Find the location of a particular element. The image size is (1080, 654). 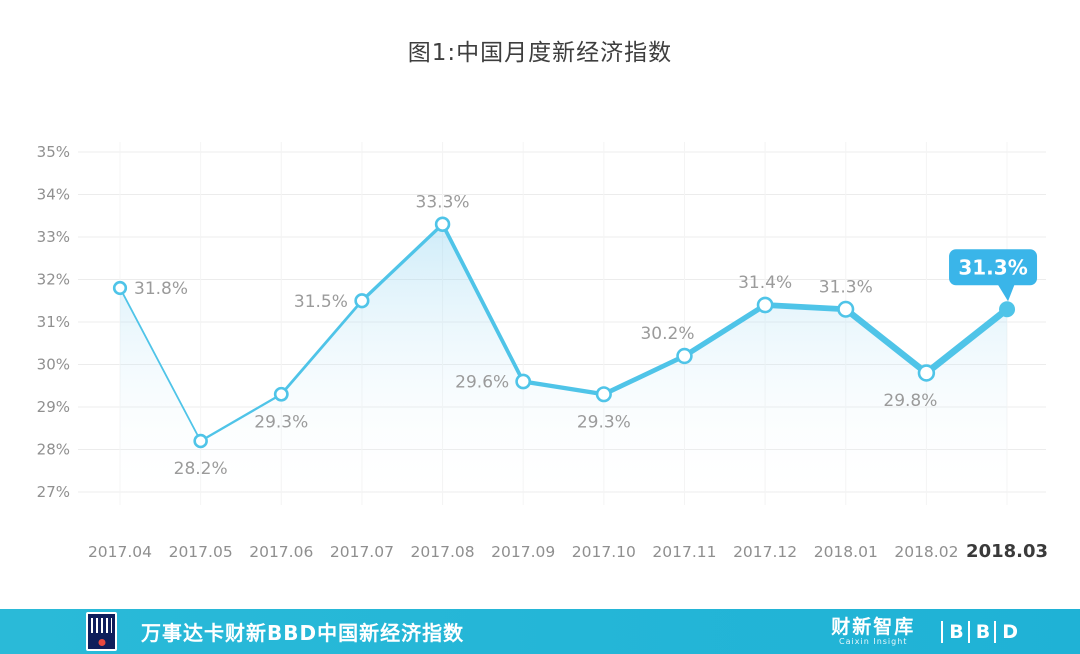

x-axis-label: 2017.05 is located at coordinates (201, 552).